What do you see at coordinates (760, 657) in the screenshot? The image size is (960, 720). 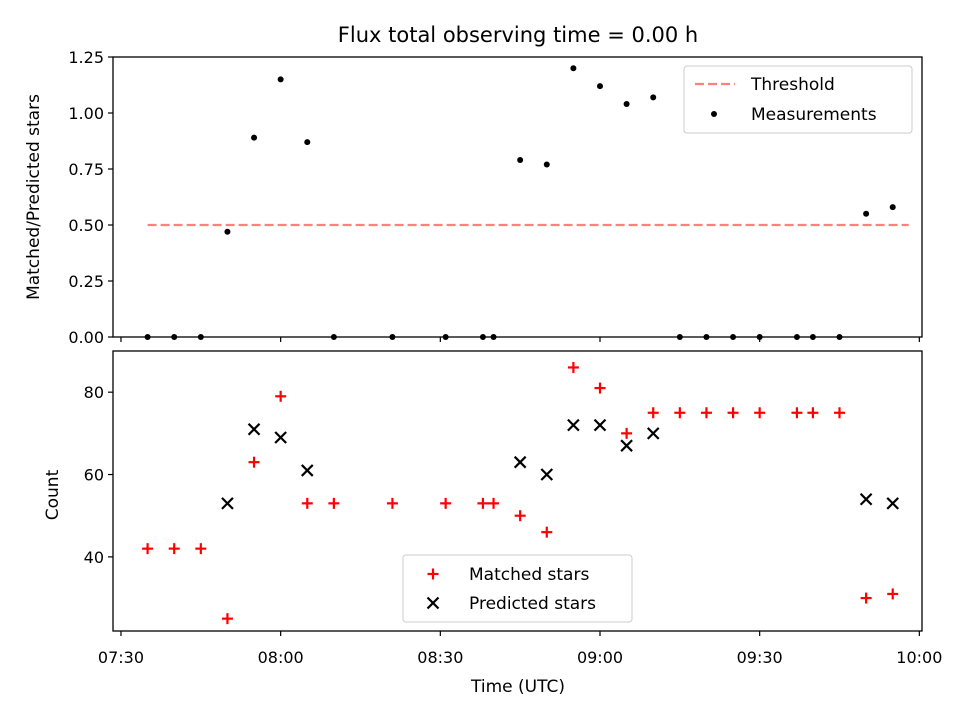 I see `x-tick-label: 09:30` at bounding box center [760, 657].